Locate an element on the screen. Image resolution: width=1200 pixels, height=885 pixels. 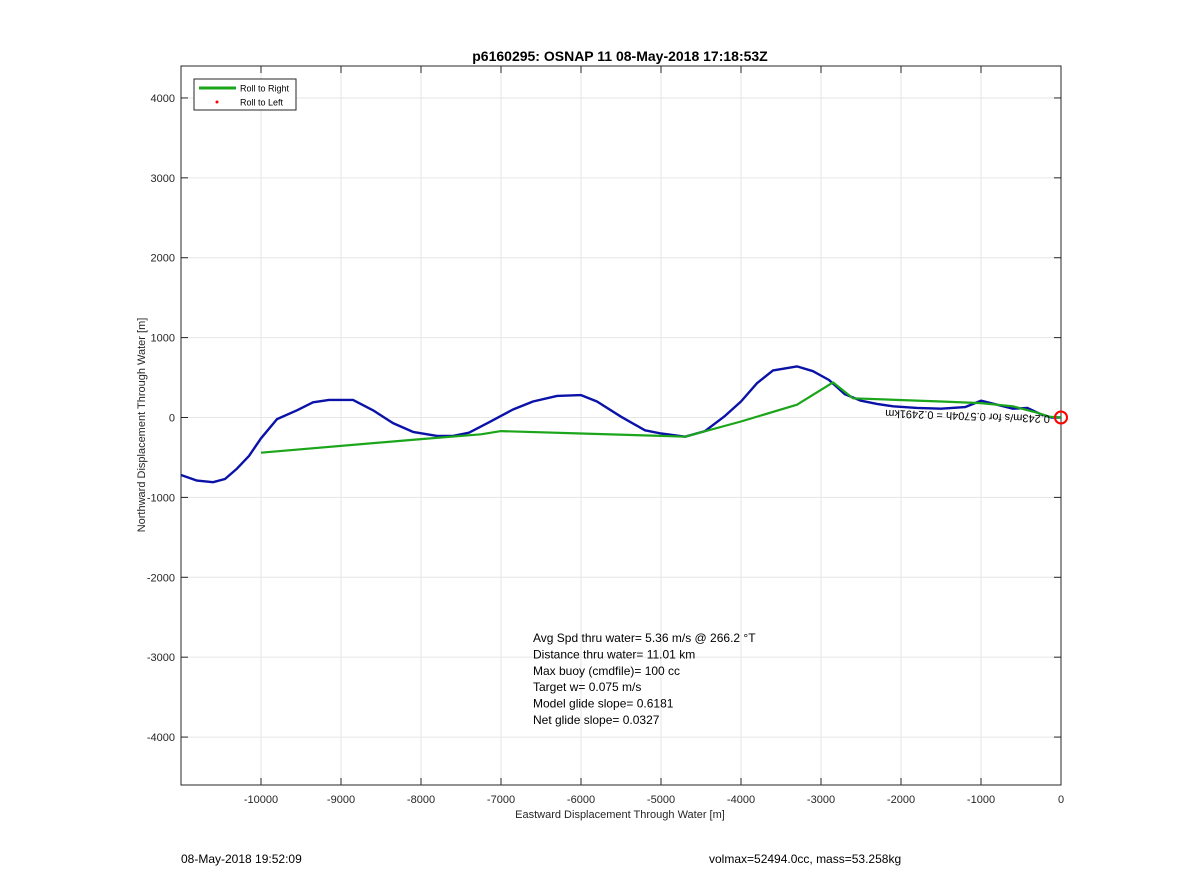
series-line-roll-right is located at coordinates (660, 417).